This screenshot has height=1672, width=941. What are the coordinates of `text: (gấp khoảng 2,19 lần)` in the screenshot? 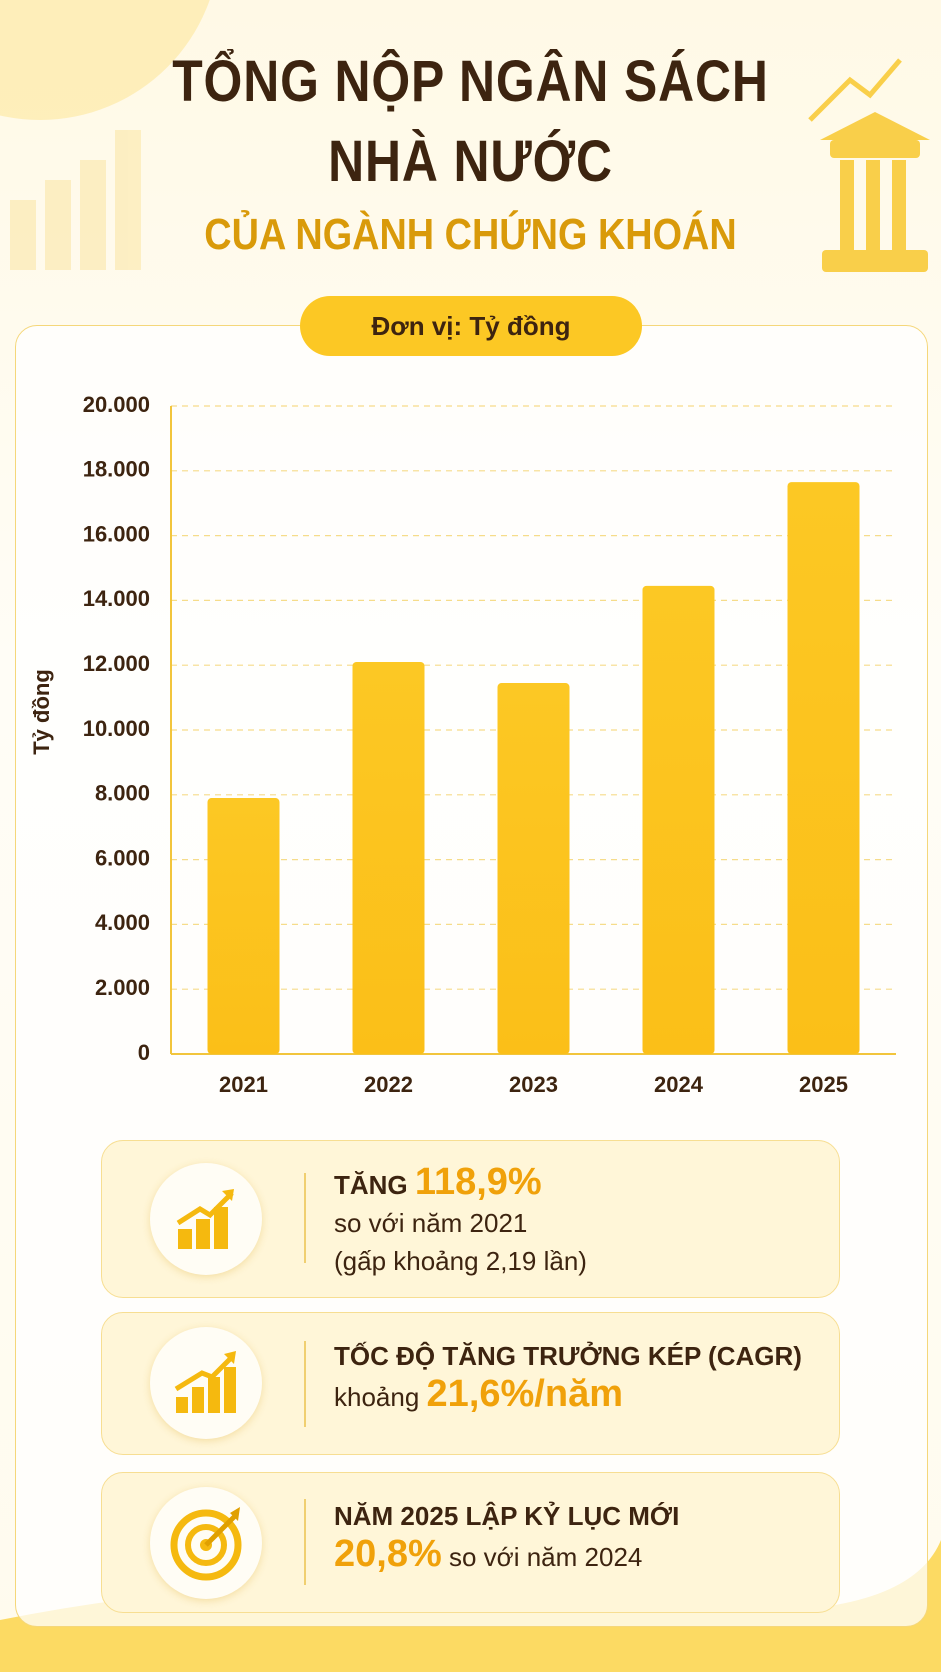 It's located at (460, 1261).